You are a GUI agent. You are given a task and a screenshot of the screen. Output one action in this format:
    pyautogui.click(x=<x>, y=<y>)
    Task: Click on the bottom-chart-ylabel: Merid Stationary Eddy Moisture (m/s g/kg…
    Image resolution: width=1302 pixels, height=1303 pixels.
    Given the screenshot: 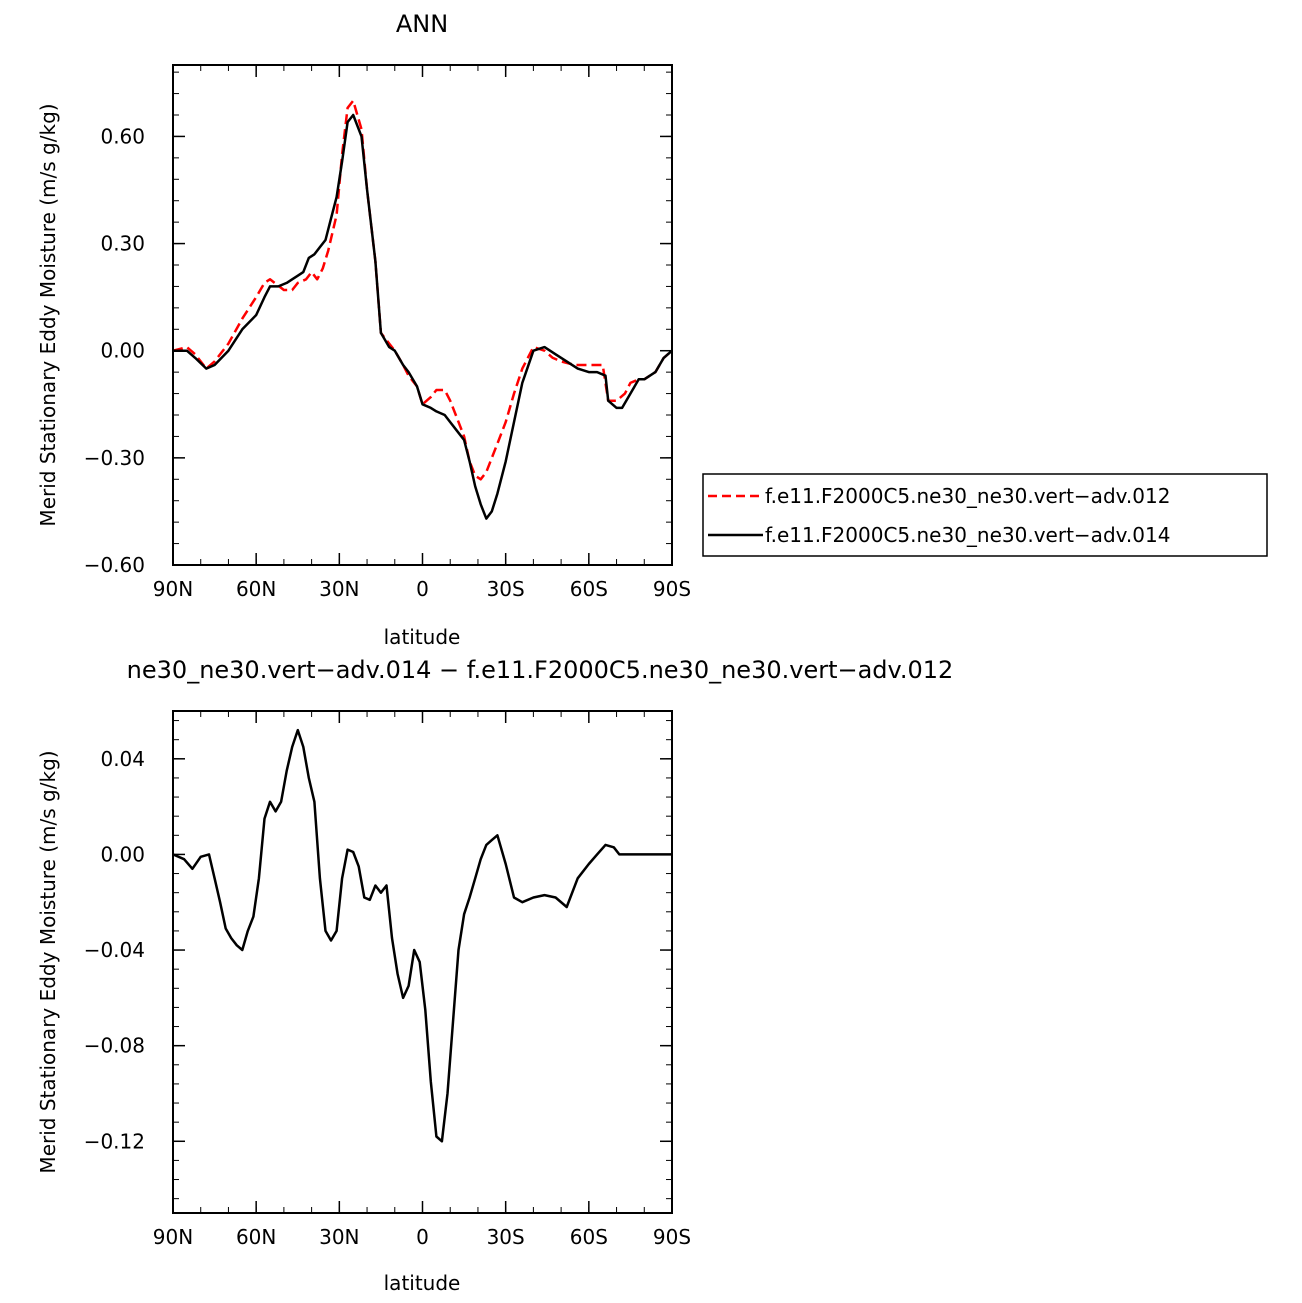 What is the action you would take?
    pyautogui.click(x=48, y=961)
    